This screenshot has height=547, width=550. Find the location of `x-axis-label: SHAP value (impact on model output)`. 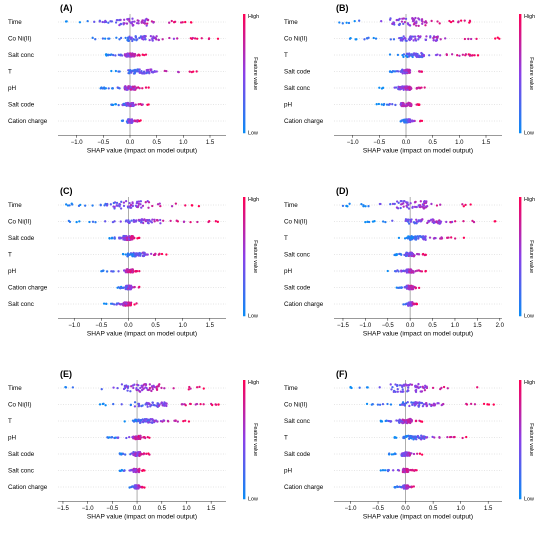

x-axis-label: SHAP value (impact on model output) is located at coordinates (142, 333).